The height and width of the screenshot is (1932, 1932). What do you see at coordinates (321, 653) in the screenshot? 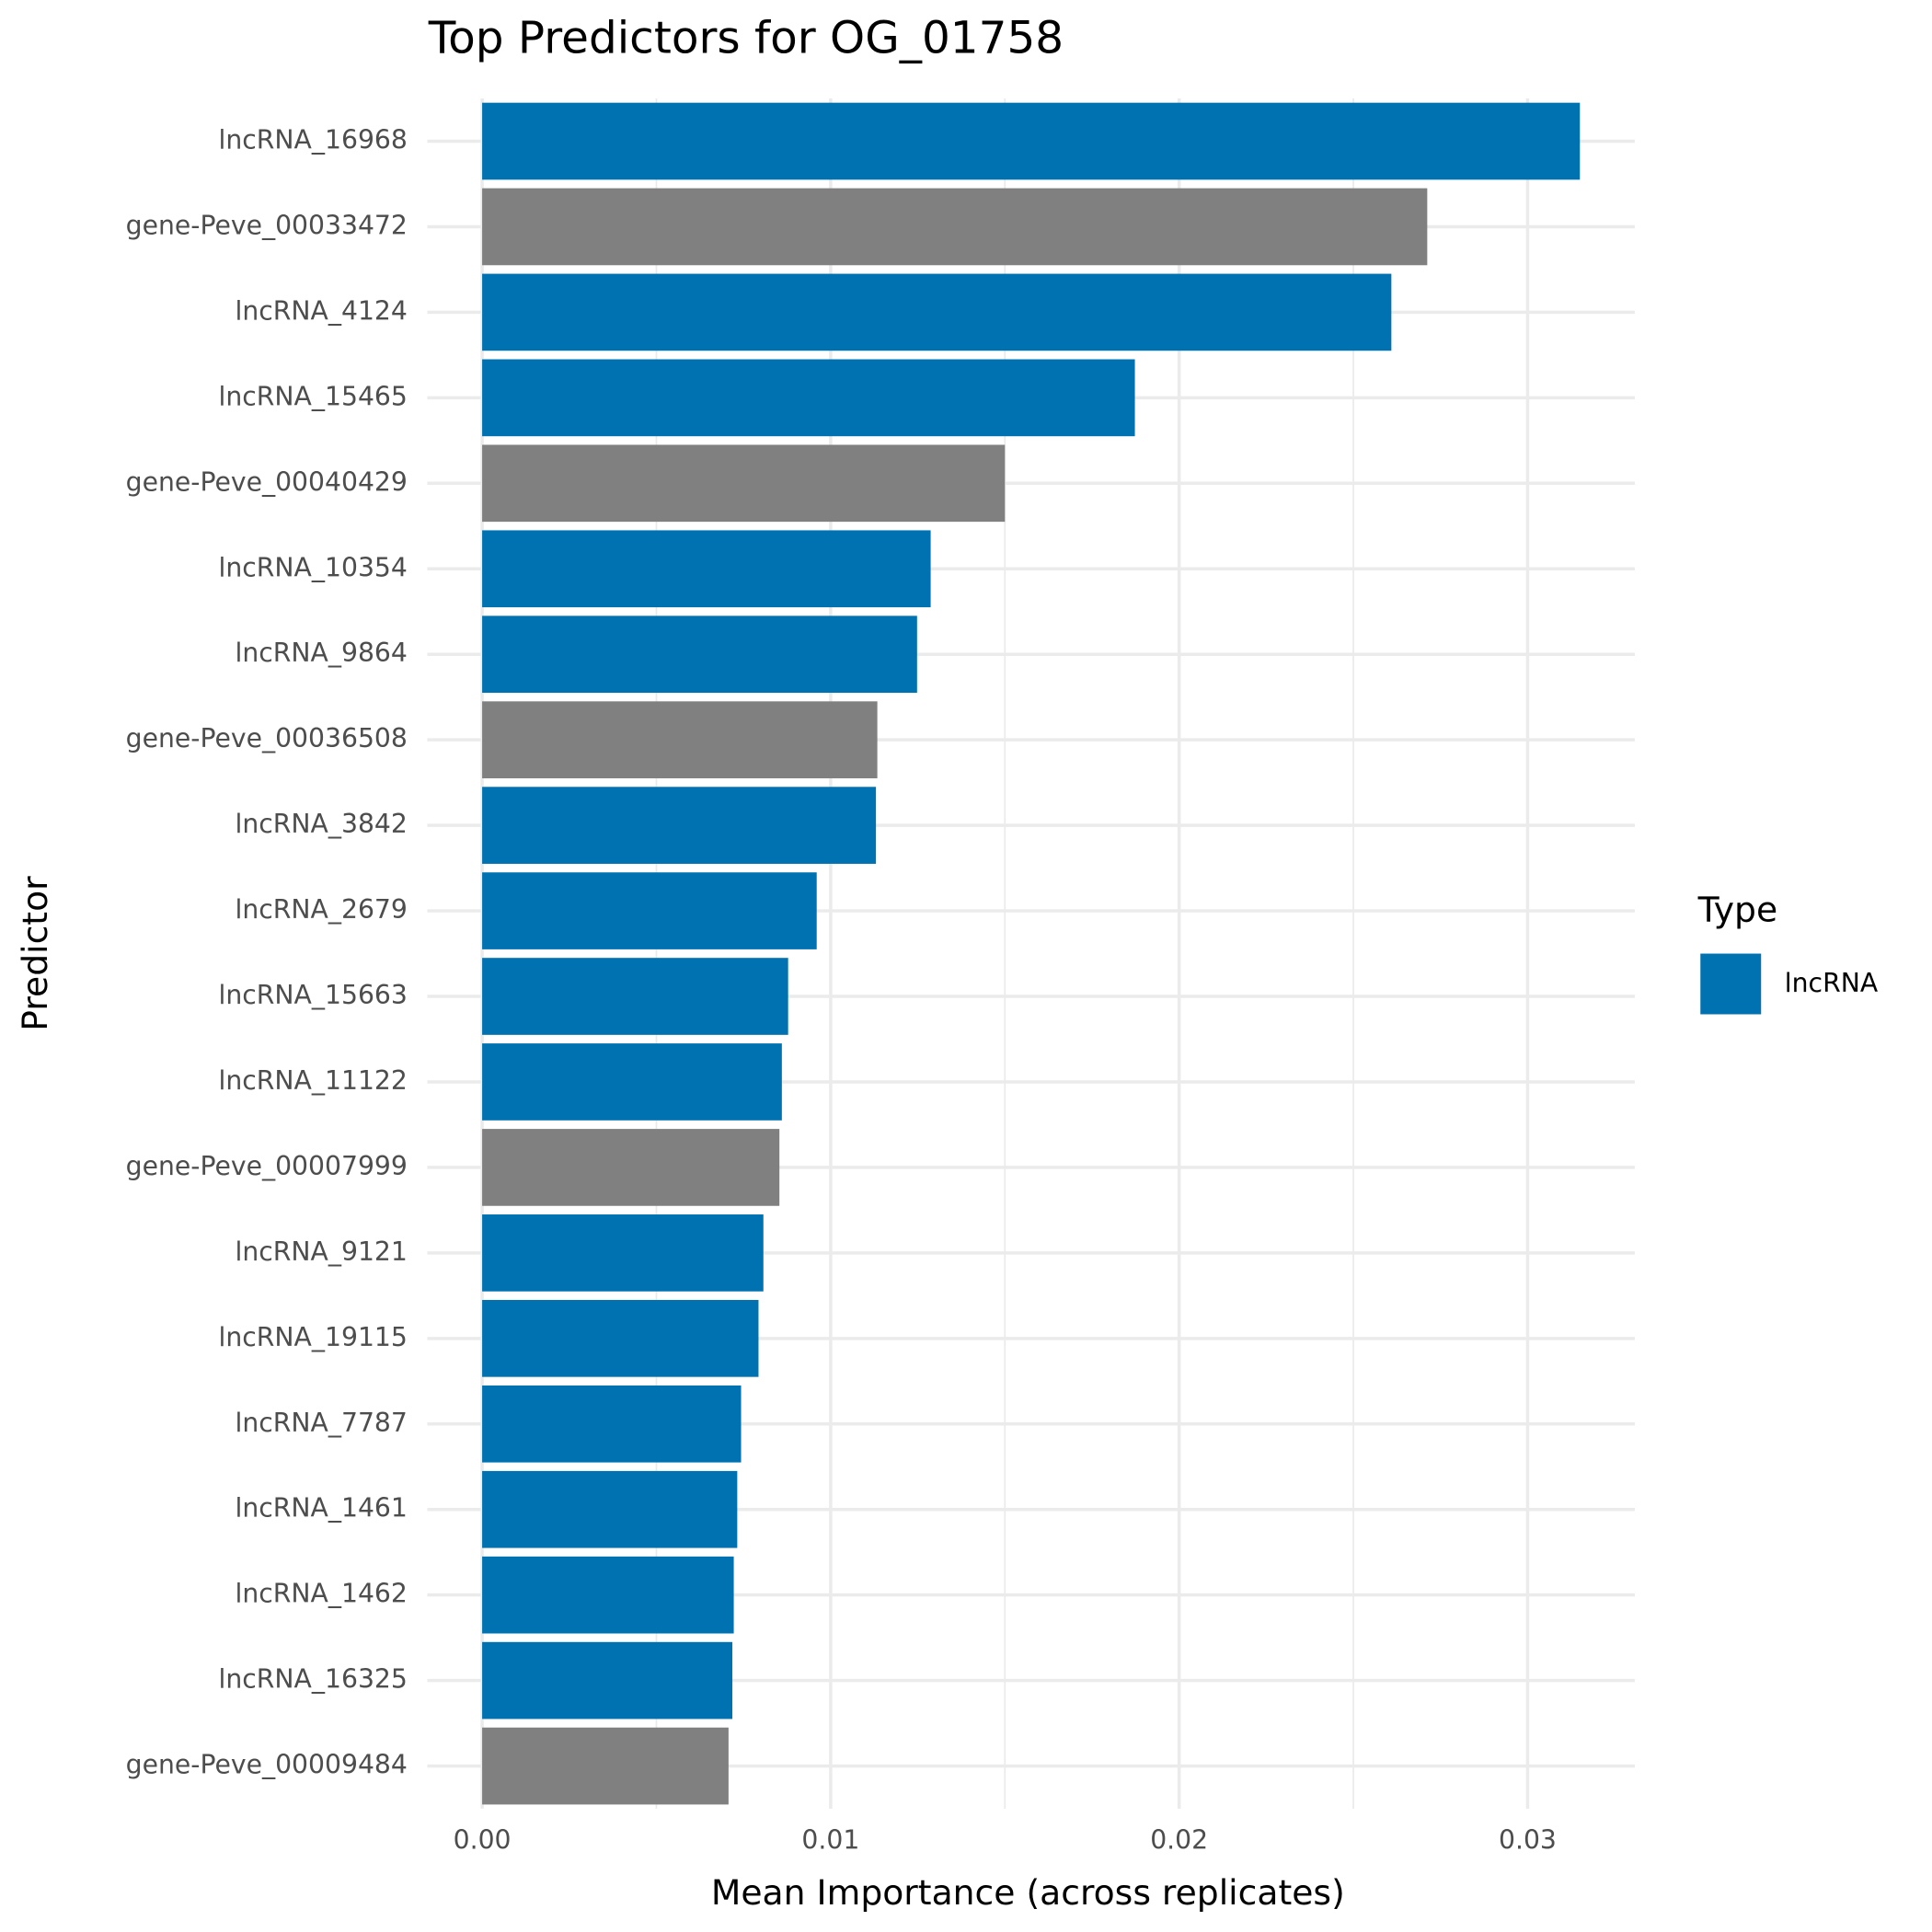
I see `y-tick-label: lncRNA_9864` at bounding box center [321, 653].